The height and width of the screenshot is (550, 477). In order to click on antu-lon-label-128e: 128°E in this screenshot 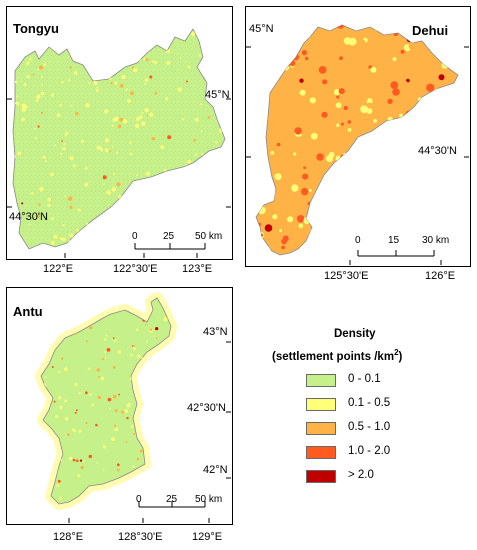, I will do `click(68, 537)`.